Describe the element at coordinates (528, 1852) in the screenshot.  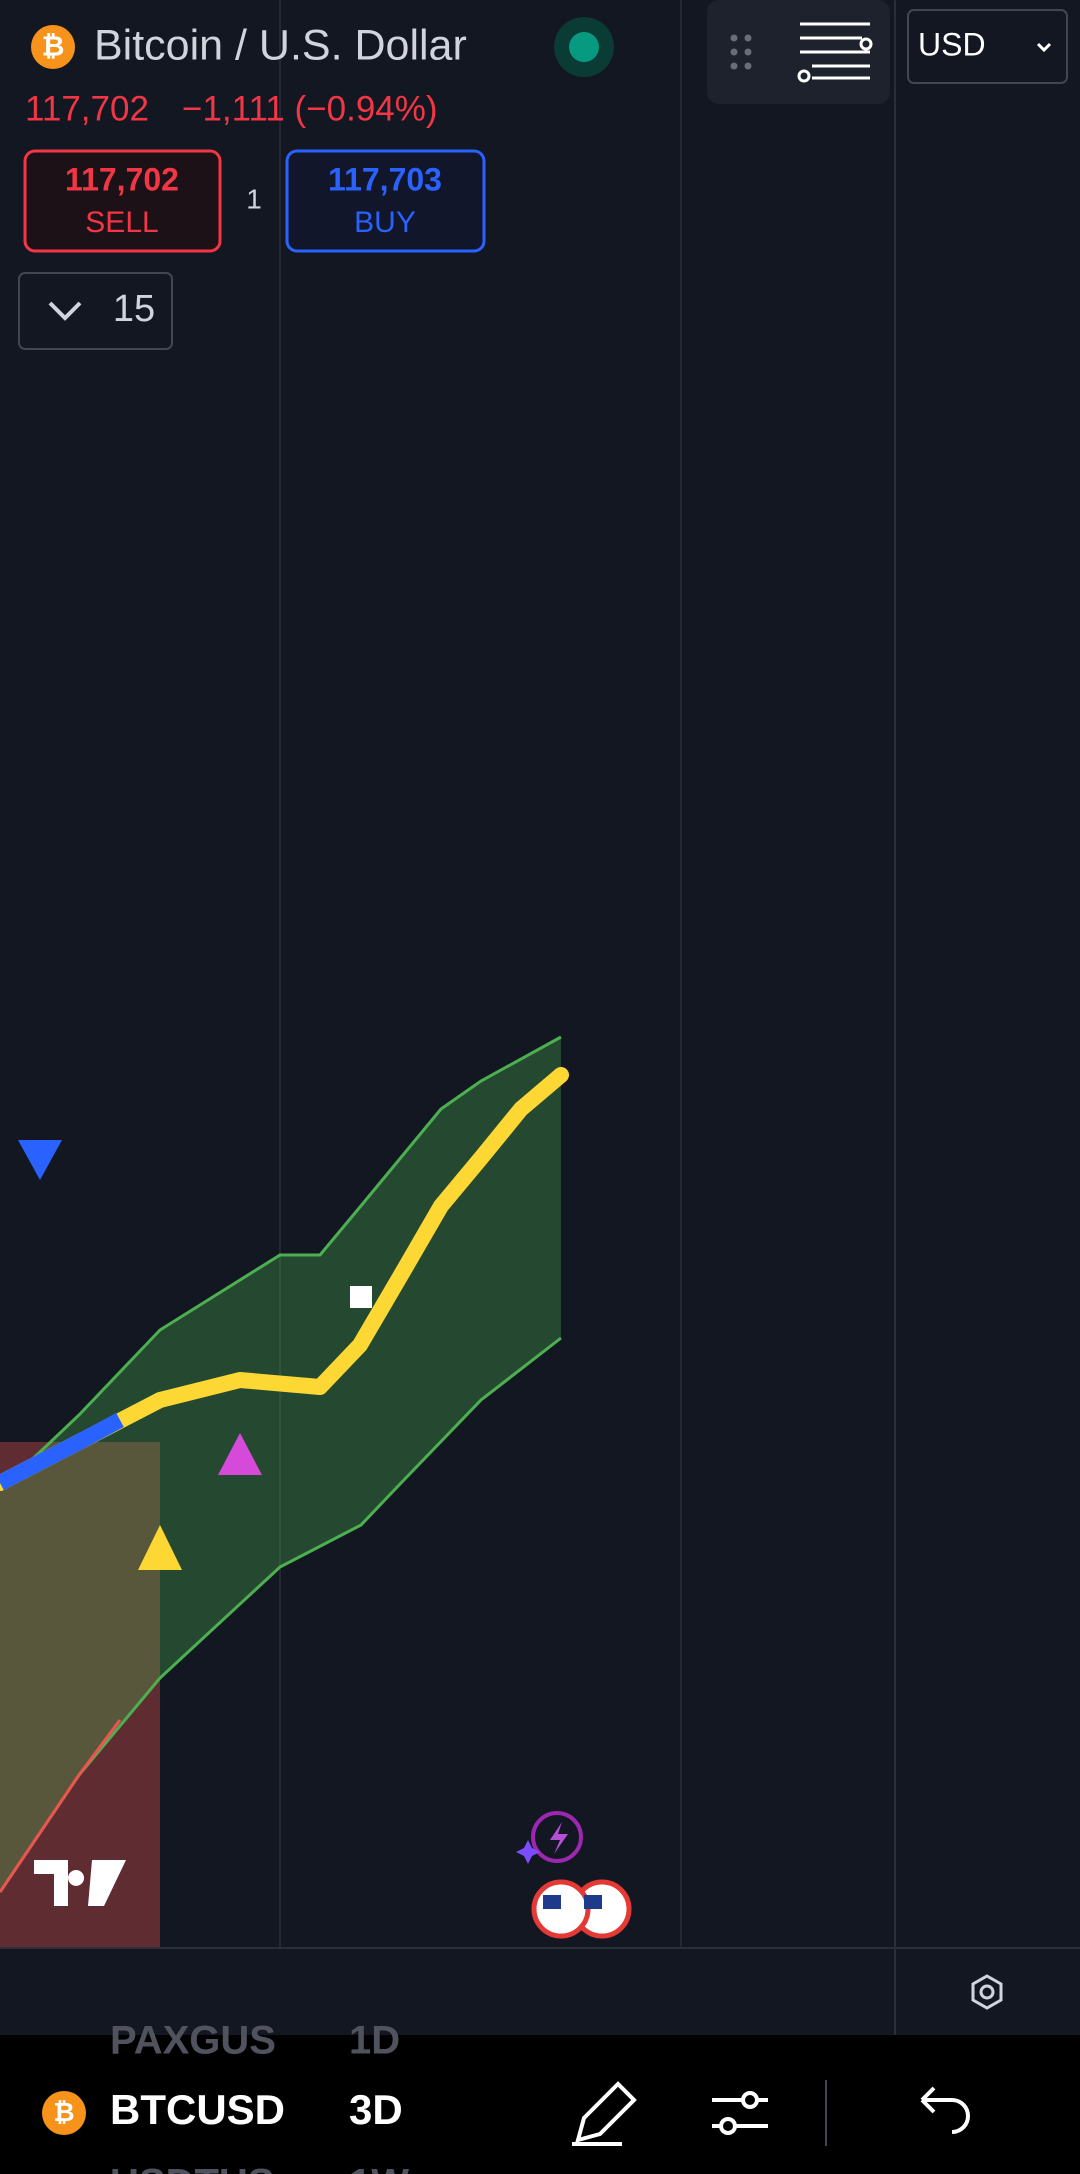
I see `sparkle` at that location.